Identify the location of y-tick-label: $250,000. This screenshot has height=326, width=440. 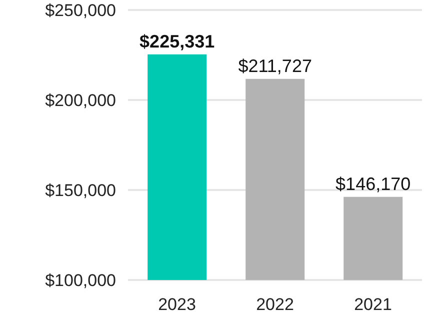
(80, 10).